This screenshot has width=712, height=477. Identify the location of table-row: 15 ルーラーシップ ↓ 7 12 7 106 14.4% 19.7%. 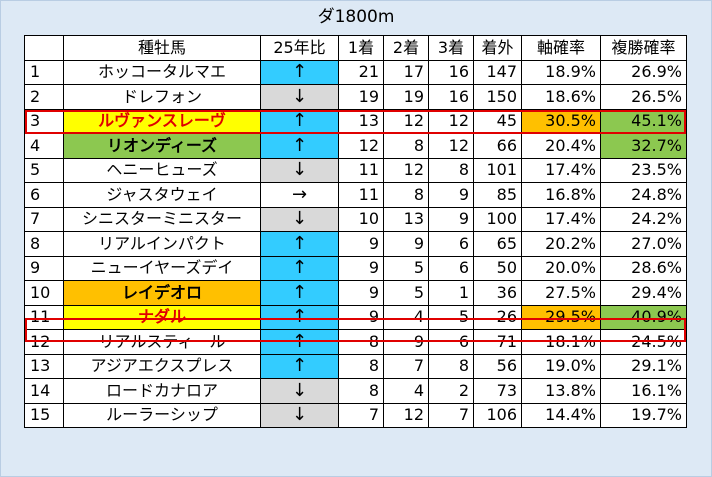
(355, 415).